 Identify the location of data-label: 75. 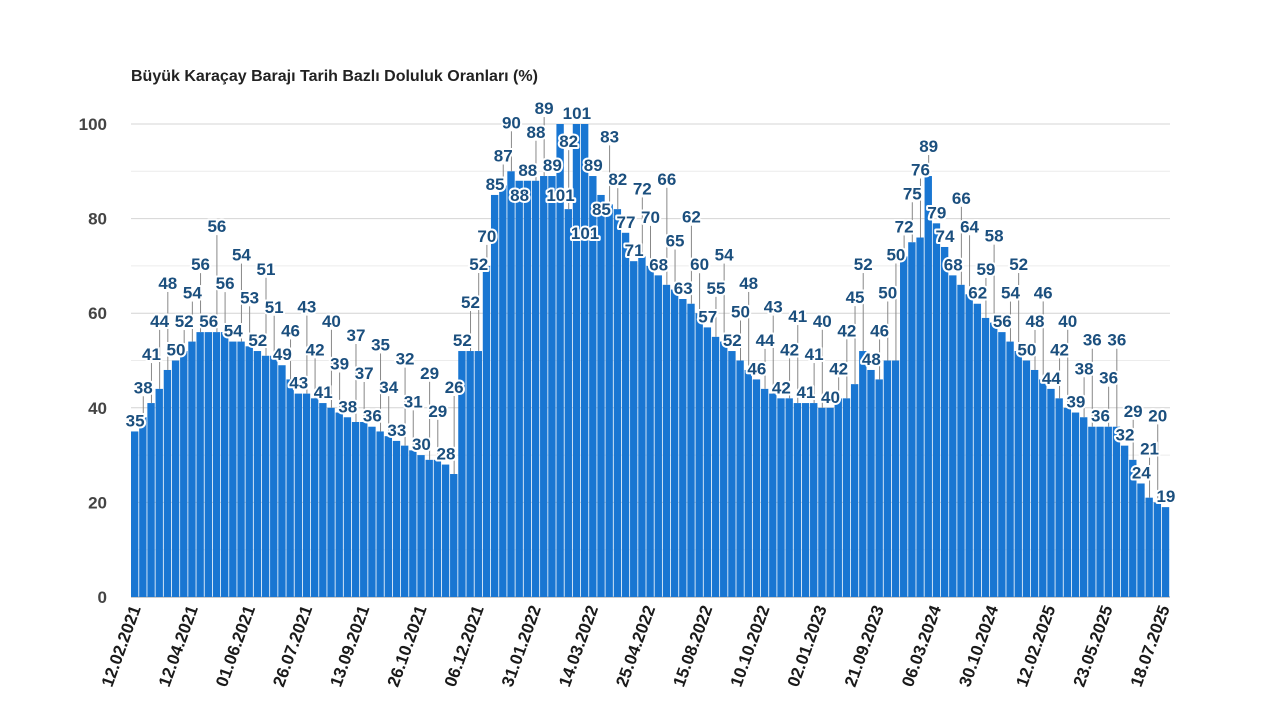
(912, 193).